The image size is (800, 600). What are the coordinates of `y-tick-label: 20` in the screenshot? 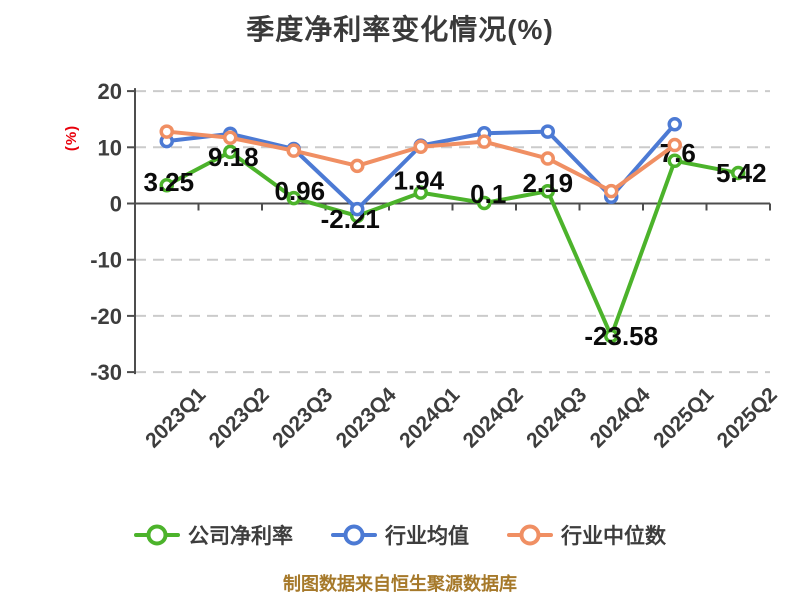 It's located at (110, 91).